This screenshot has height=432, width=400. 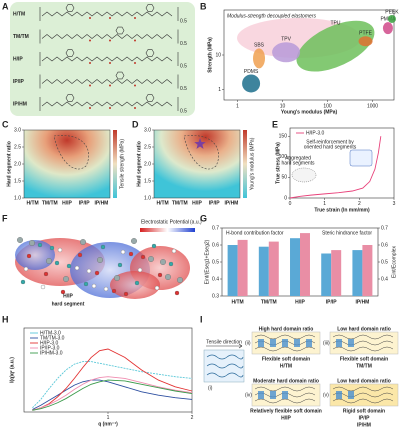 What do you see at coordinates (384, 279) in the screenshot?
I see `y2-tick-label: 0.4` at bounding box center [384, 279].